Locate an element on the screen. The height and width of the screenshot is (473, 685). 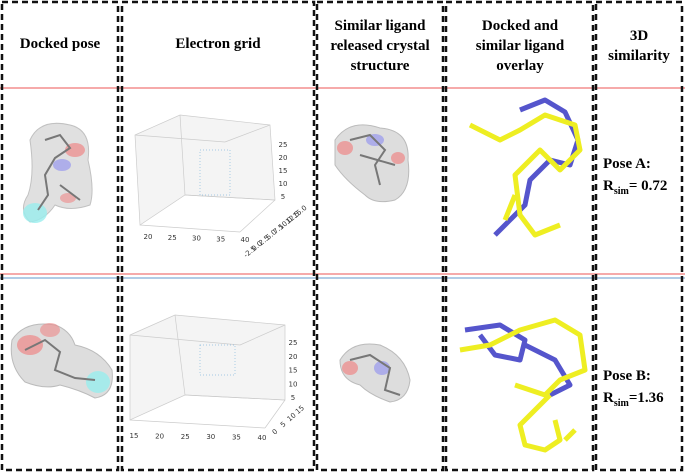
y-tick-label: 15 is located at coordinates (300, 410).